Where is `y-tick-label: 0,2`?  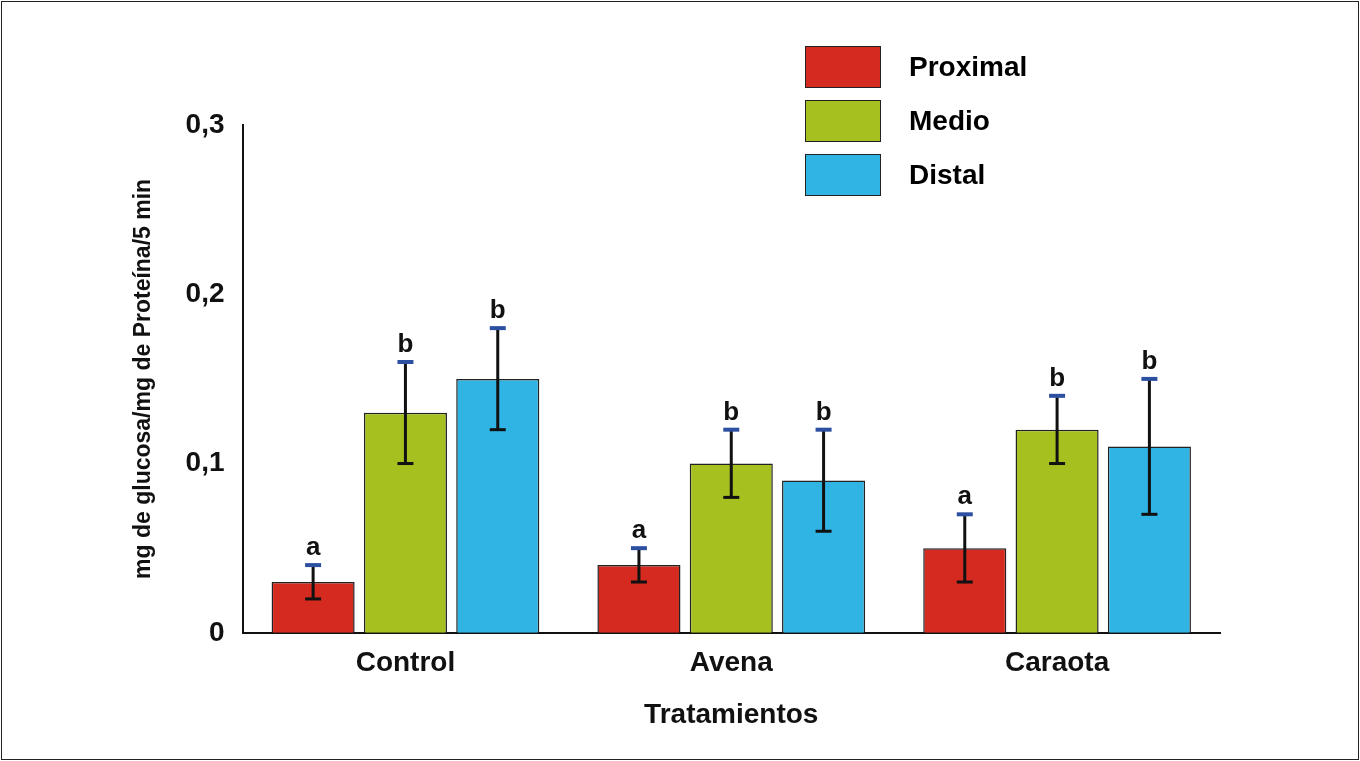
y-tick-label: 0,2 is located at coordinates (205, 292).